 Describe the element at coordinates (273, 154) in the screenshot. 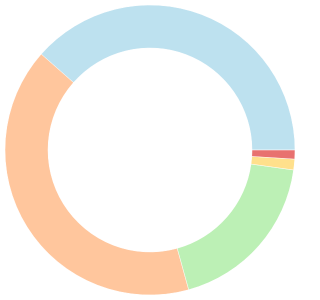

I see `donut-segment` at that location.